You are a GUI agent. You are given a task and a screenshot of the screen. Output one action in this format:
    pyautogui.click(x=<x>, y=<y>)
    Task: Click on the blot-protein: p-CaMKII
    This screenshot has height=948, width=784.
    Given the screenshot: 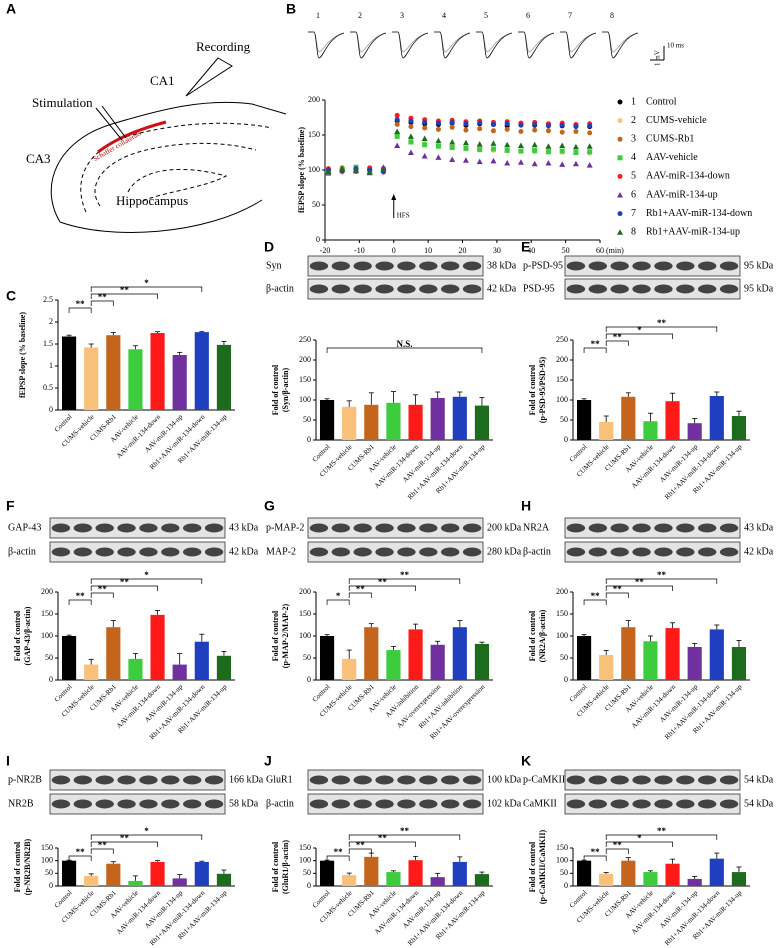 What is the action you would take?
    pyautogui.click(x=544, y=779)
    